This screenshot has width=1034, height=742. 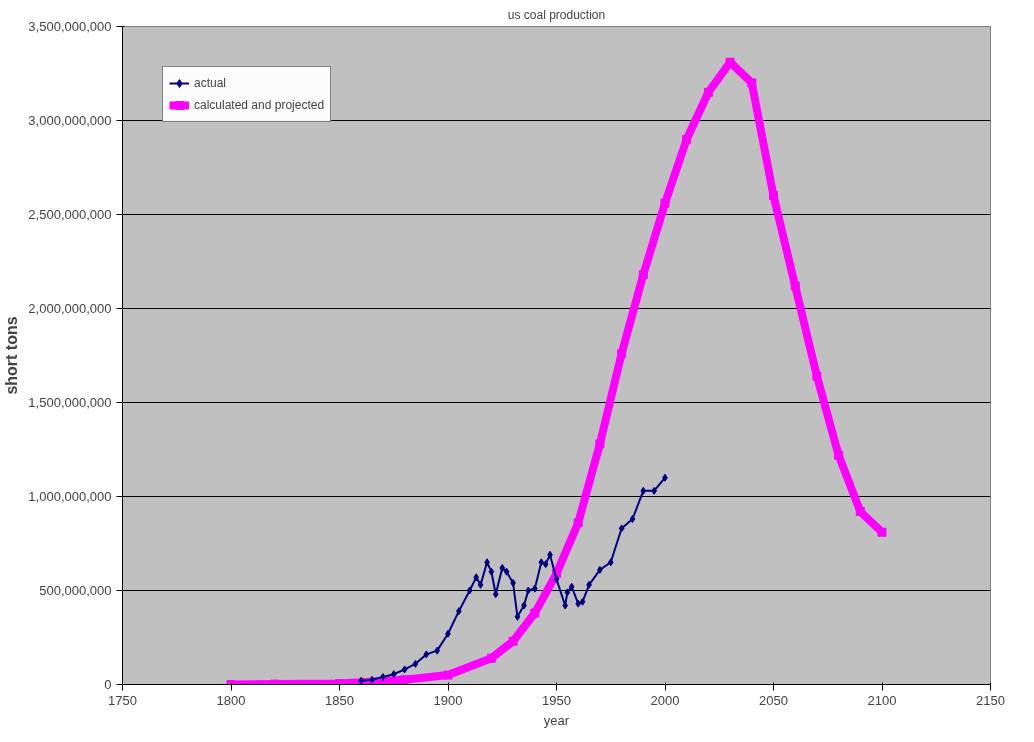 I want to click on x-tick-label: 1900, so click(x=448, y=700).